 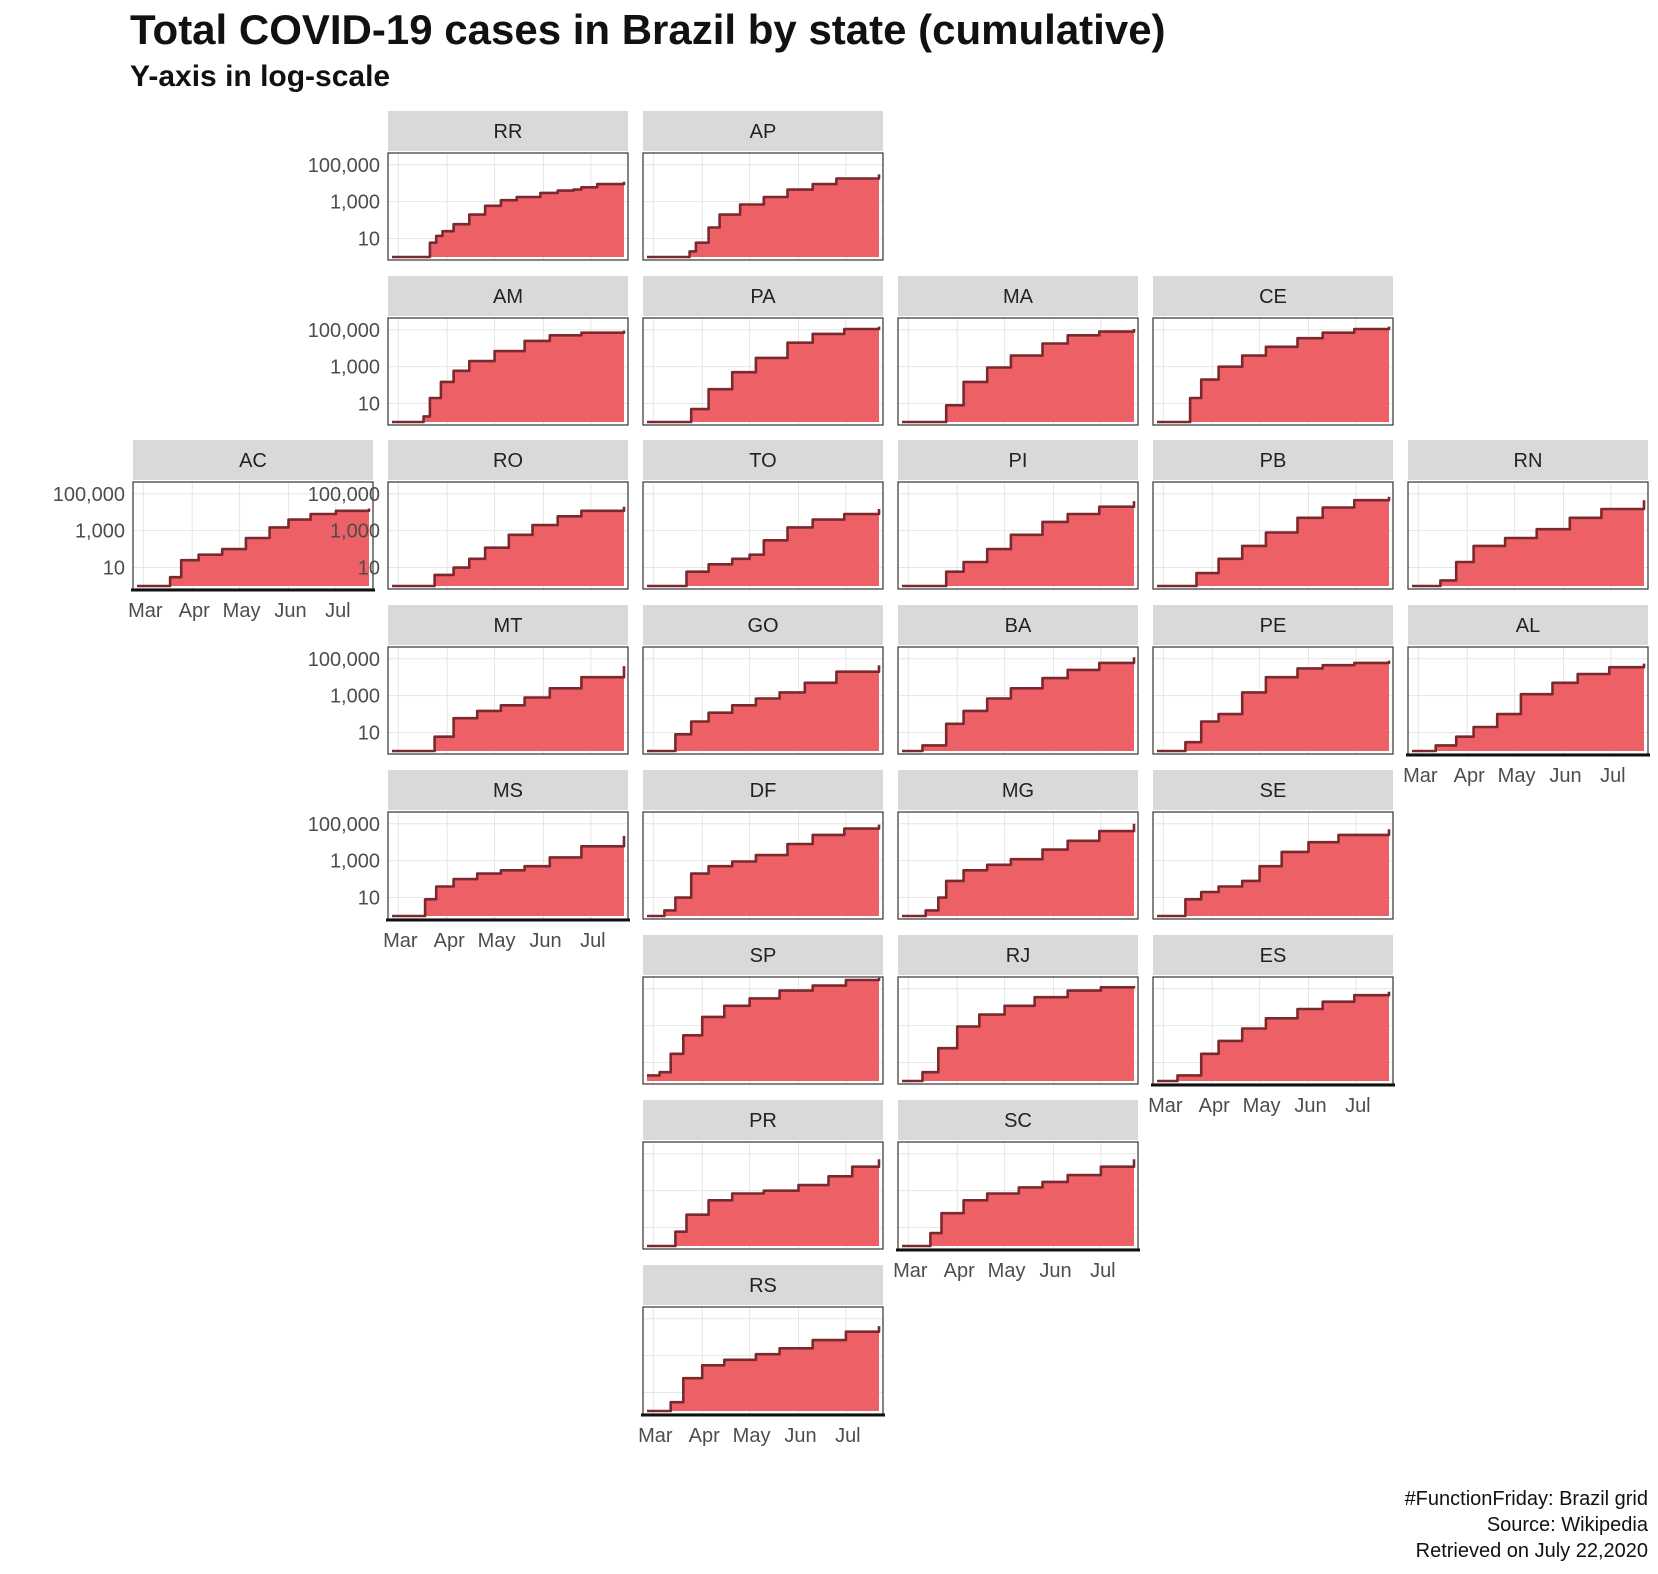 What do you see at coordinates (764, 548) in the screenshot?
I see `series-line-to` at bounding box center [764, 548].